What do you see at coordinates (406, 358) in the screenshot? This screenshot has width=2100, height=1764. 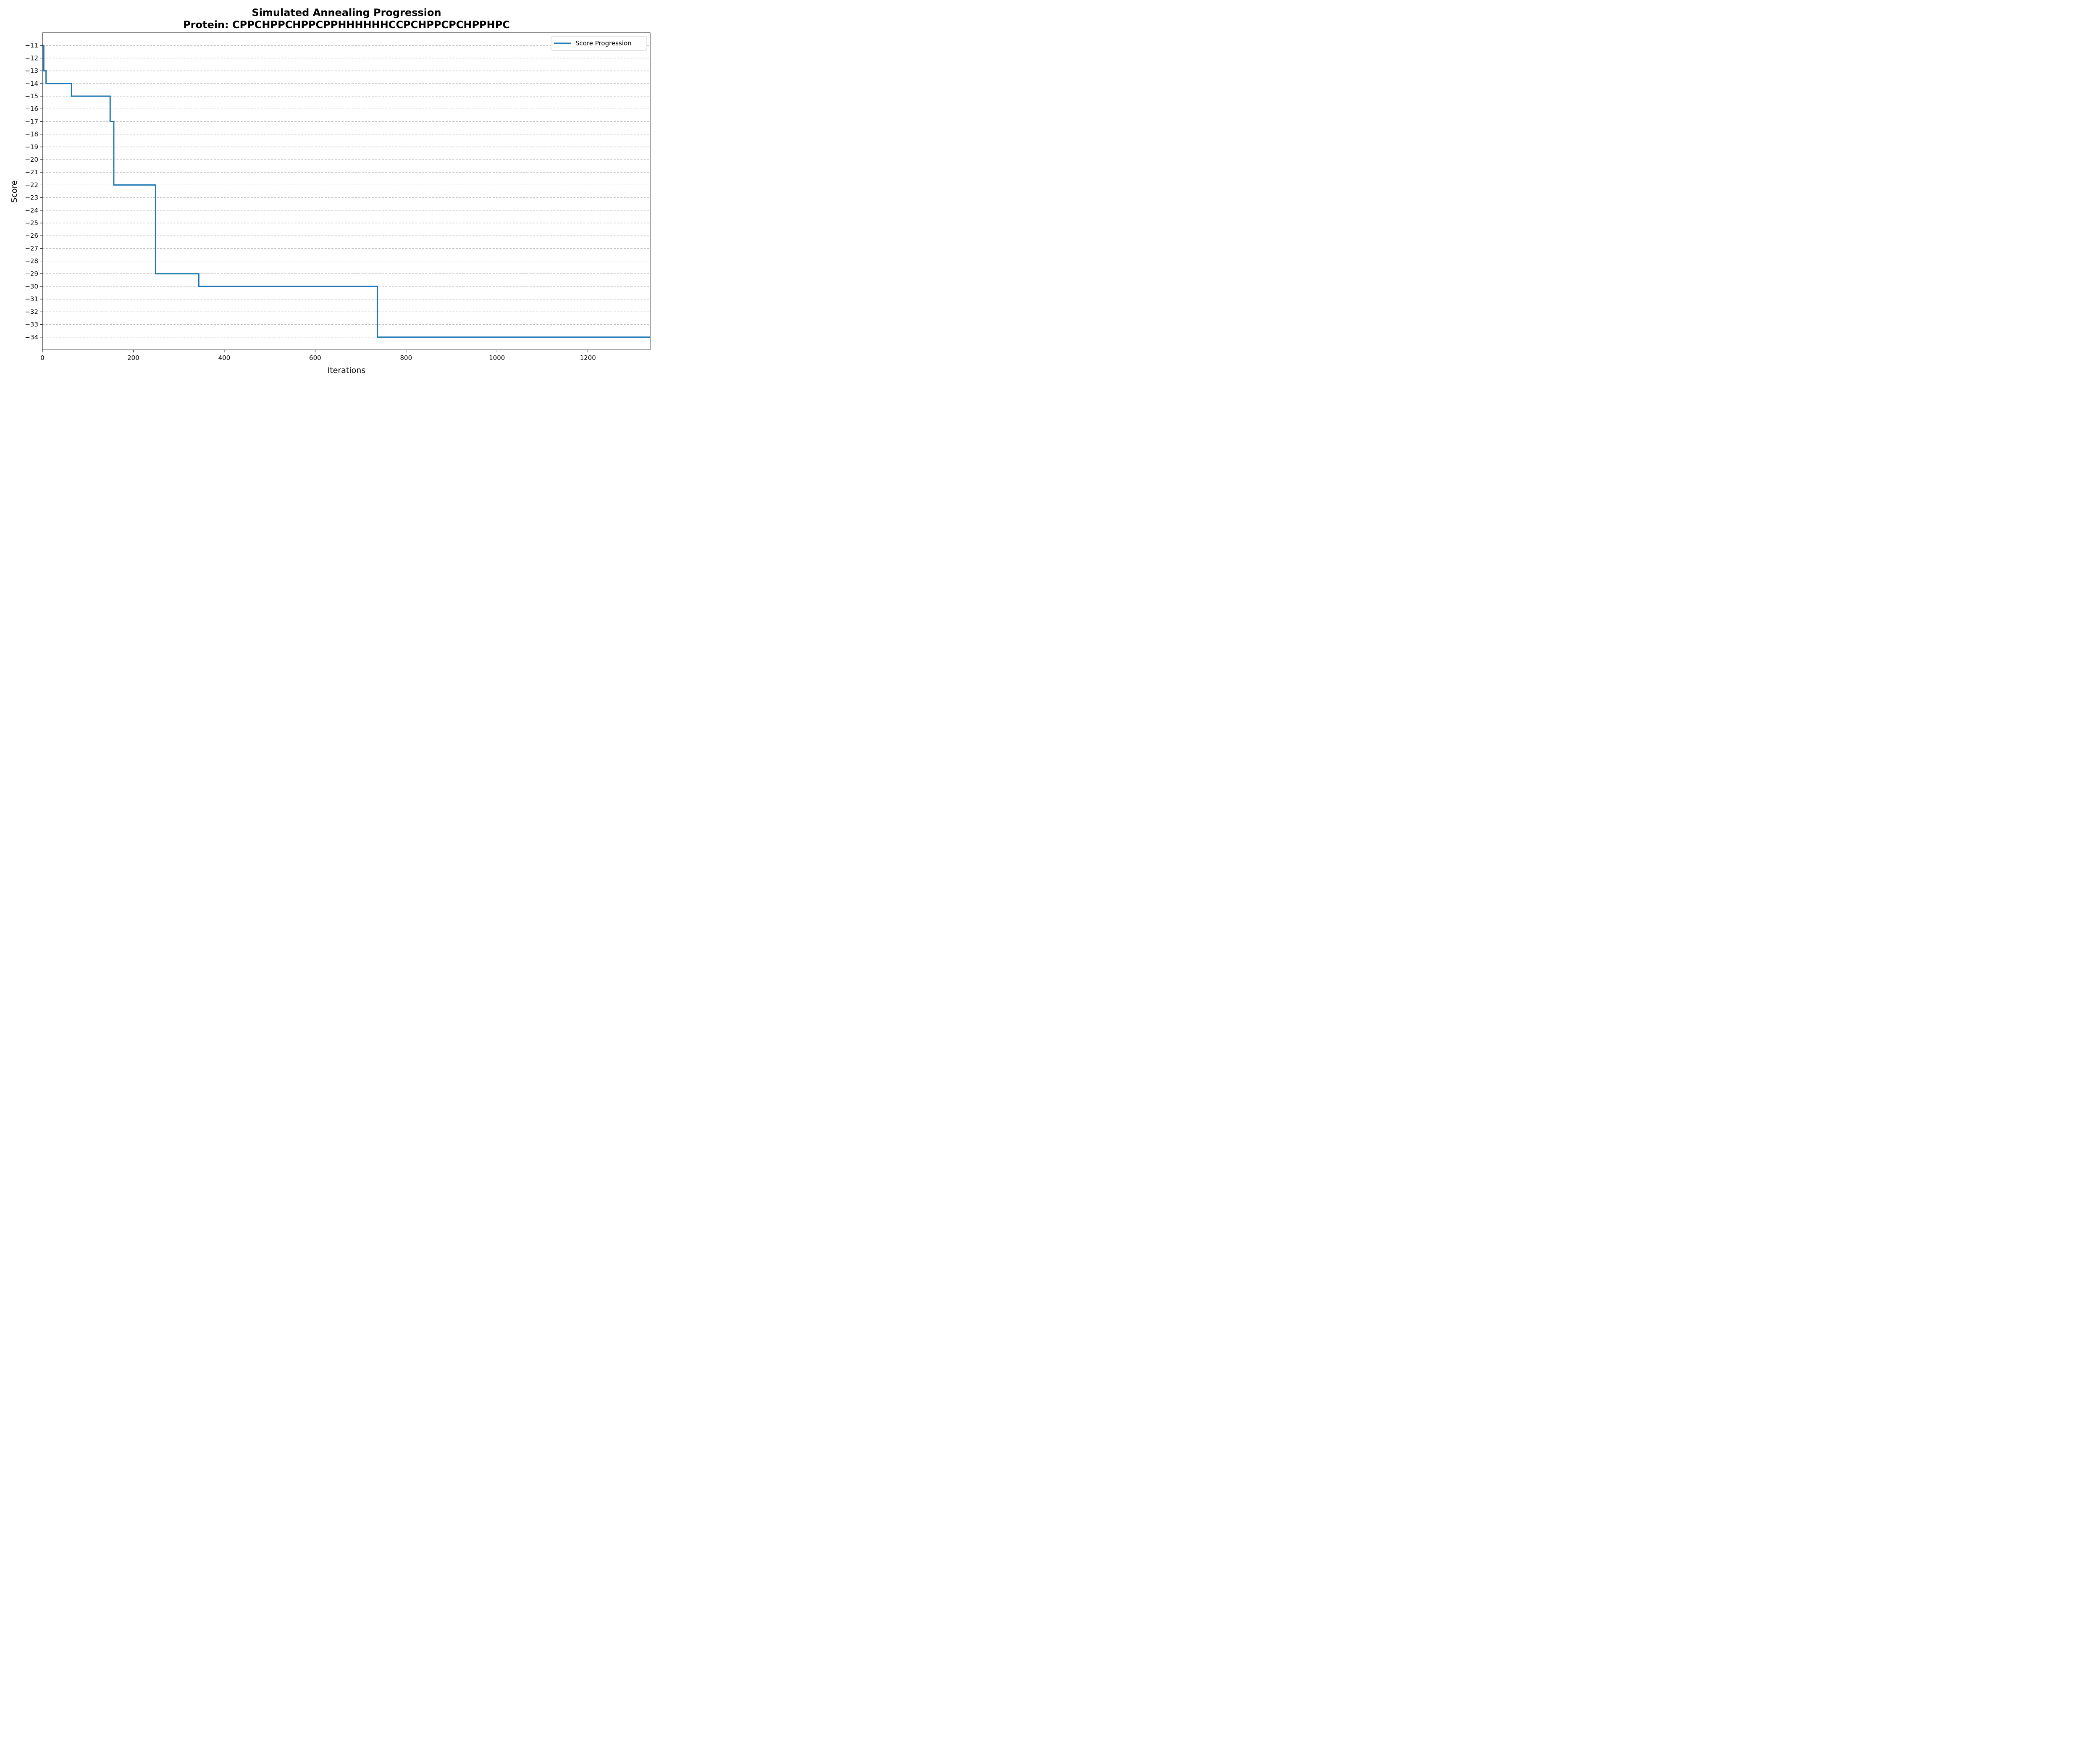 I see `x-tick-label: 800` at bounding box center [406, 358].